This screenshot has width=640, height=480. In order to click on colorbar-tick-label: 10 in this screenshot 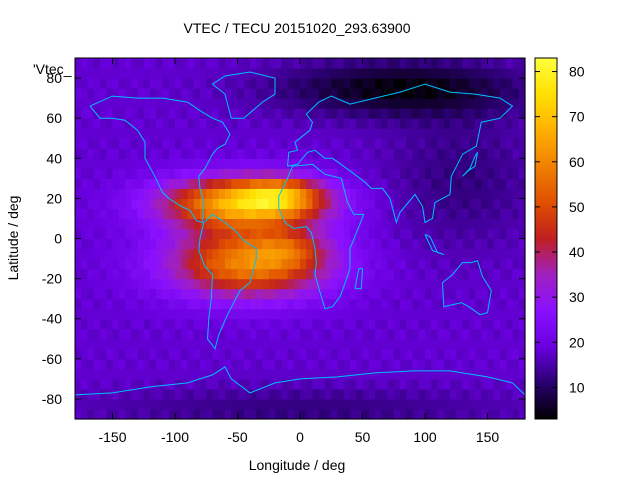, I will do `click(577, 387)`.